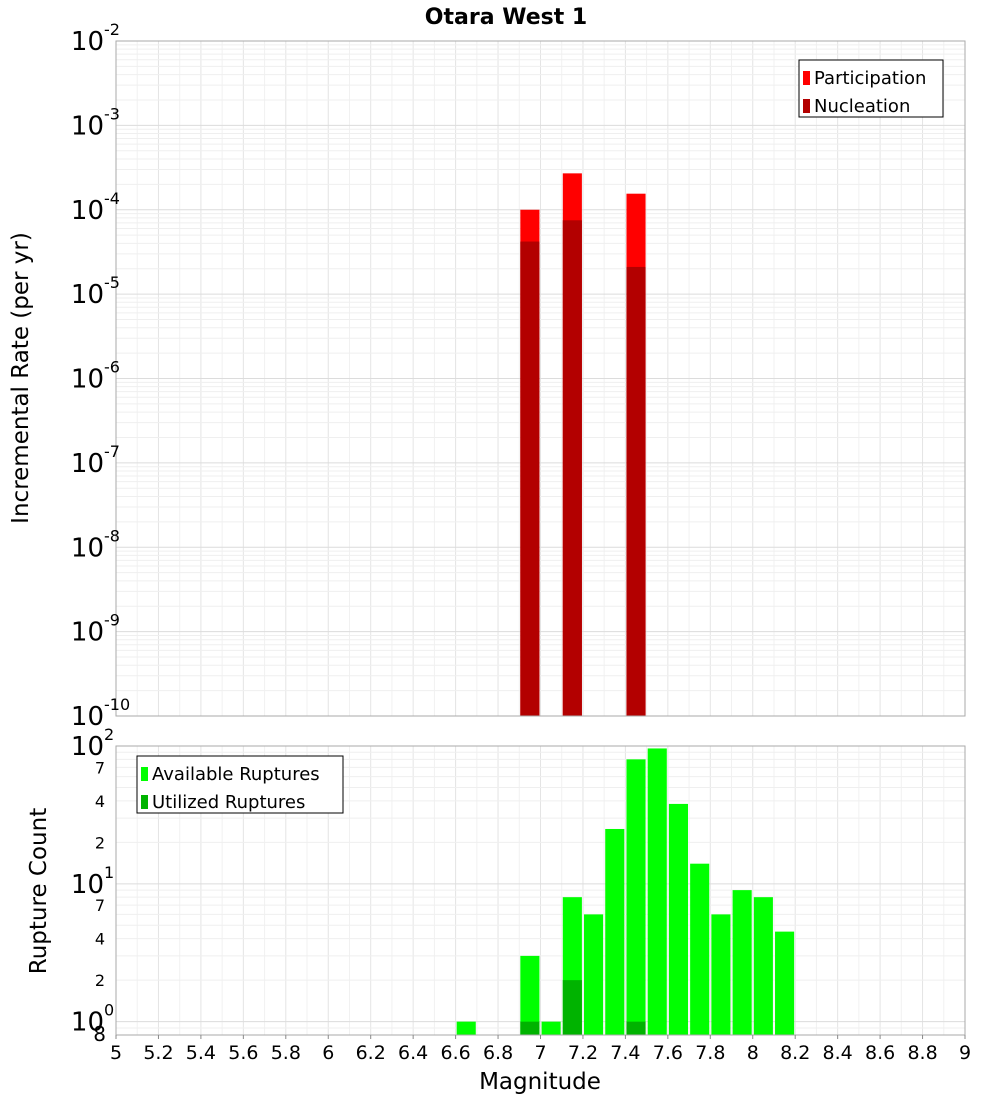 The width and height of the screenshot is (1000, 1100). I want to click on bottom-legend: Available Ruptures Utilized Ruptures, so click(240, 784).